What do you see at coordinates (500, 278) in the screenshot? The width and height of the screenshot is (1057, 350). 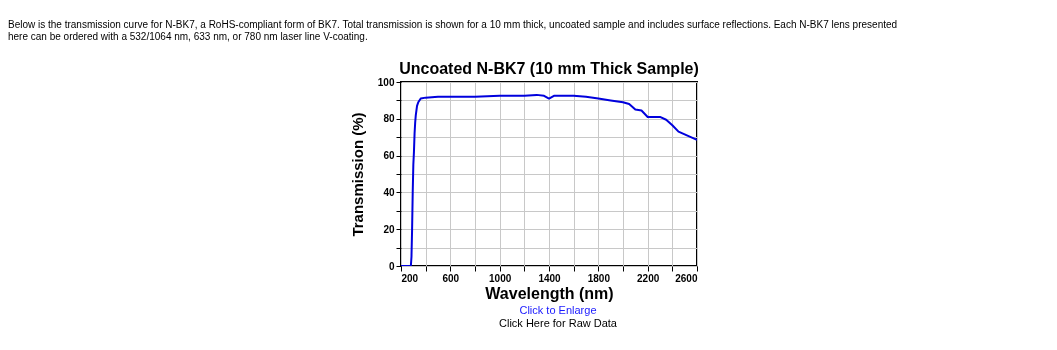 I see `x-tick-label: 1000` at bounding box center [500, 278].